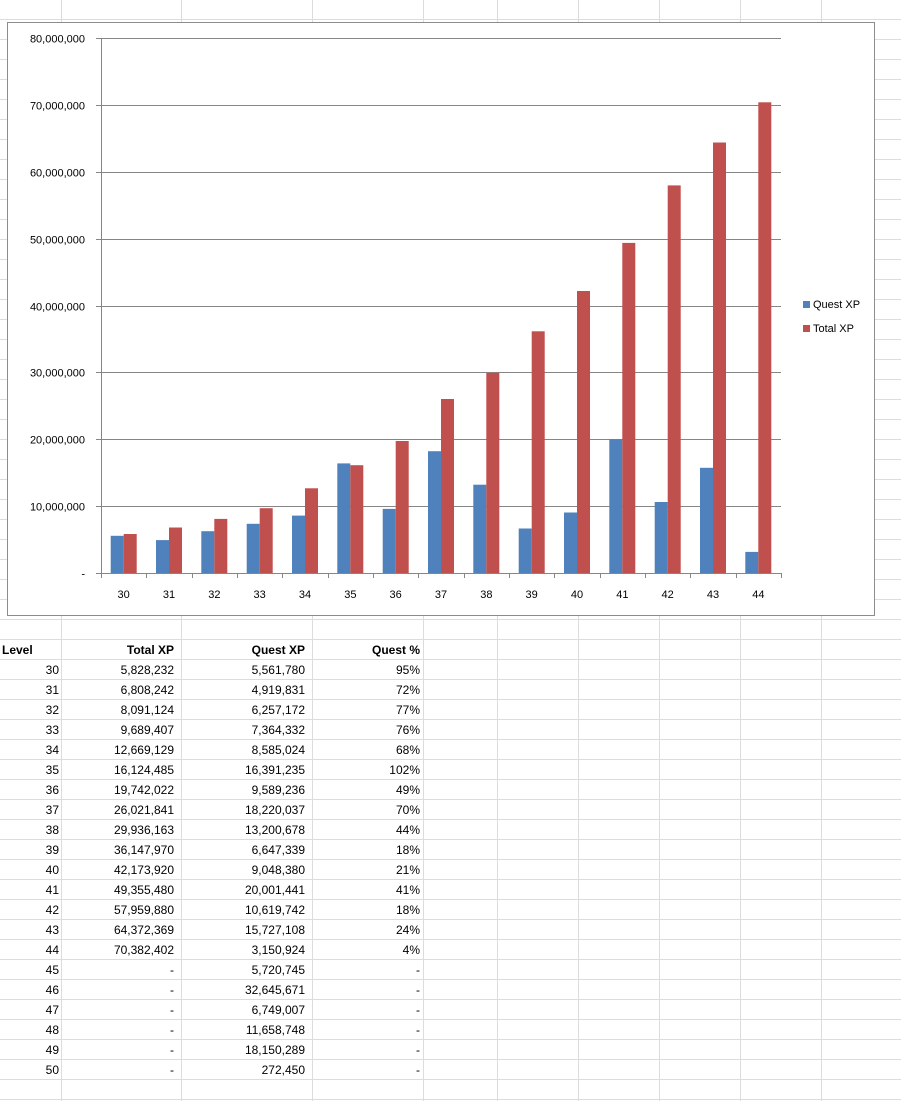  I want to click on cell-quest-xp: 18,150,289, so click(274, 1050).